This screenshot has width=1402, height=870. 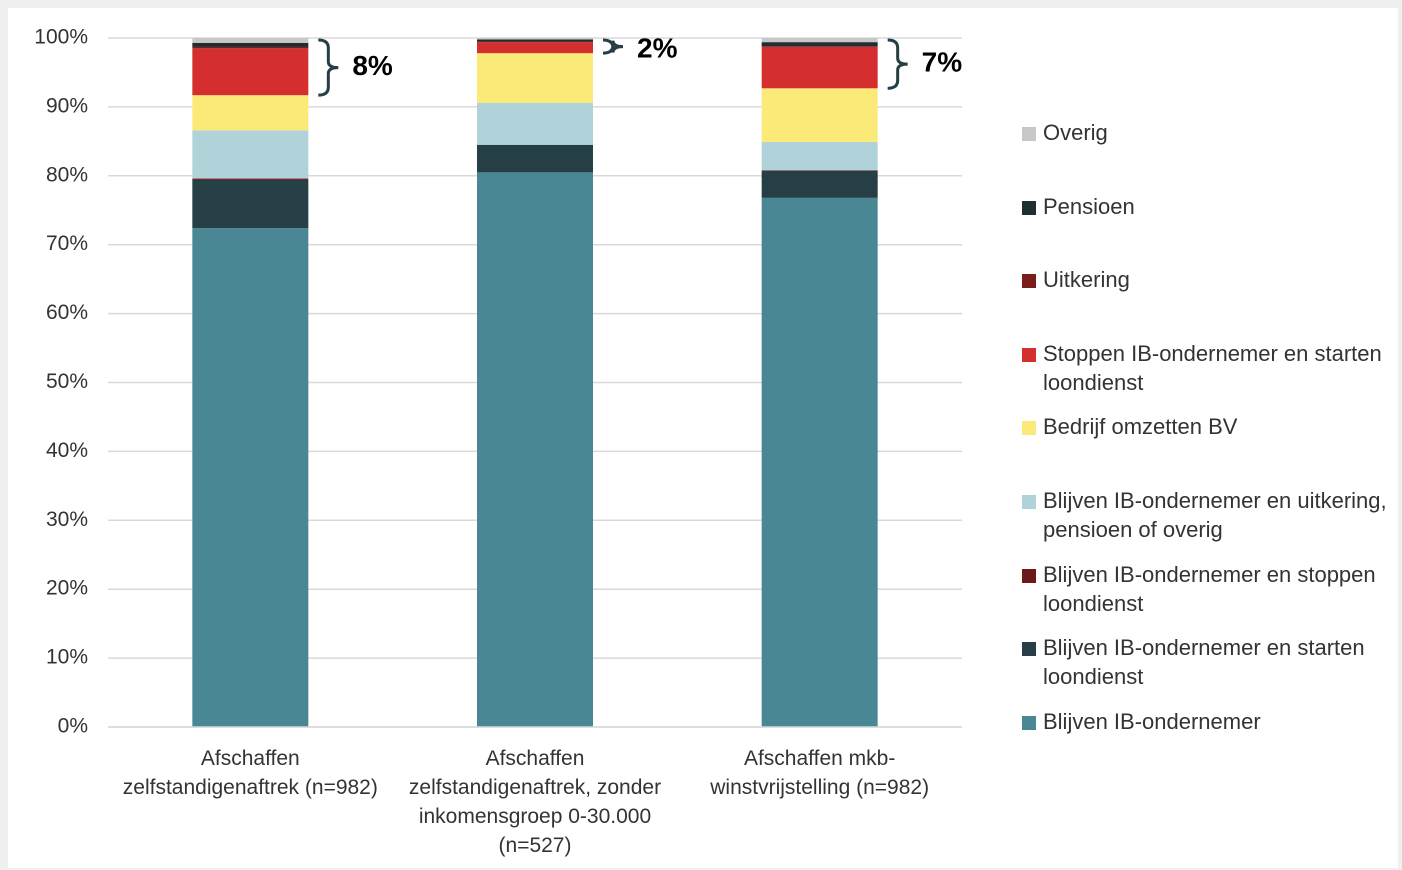 I want to click on legend-item: Overig, so click(x=1207, y=132).